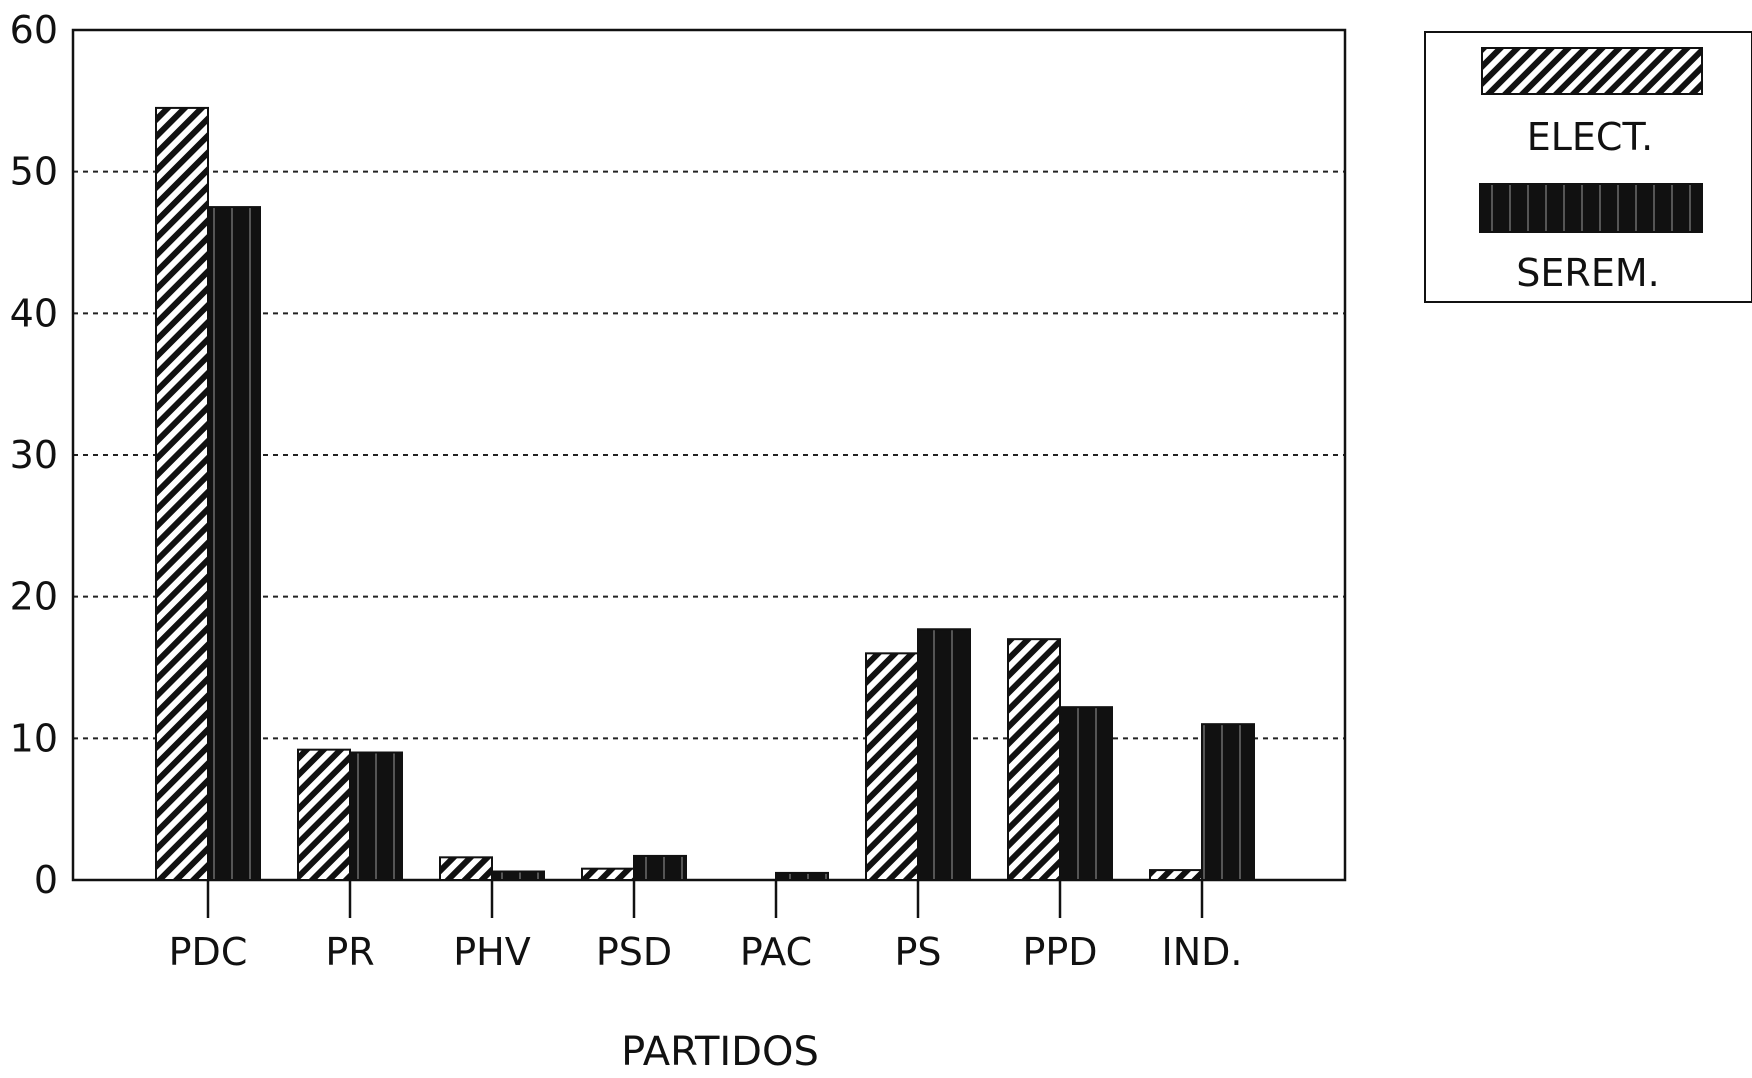  Describe the element at coordinates (776, 952) in the screenshot. I see `x-tick-label: PAC` at that location.